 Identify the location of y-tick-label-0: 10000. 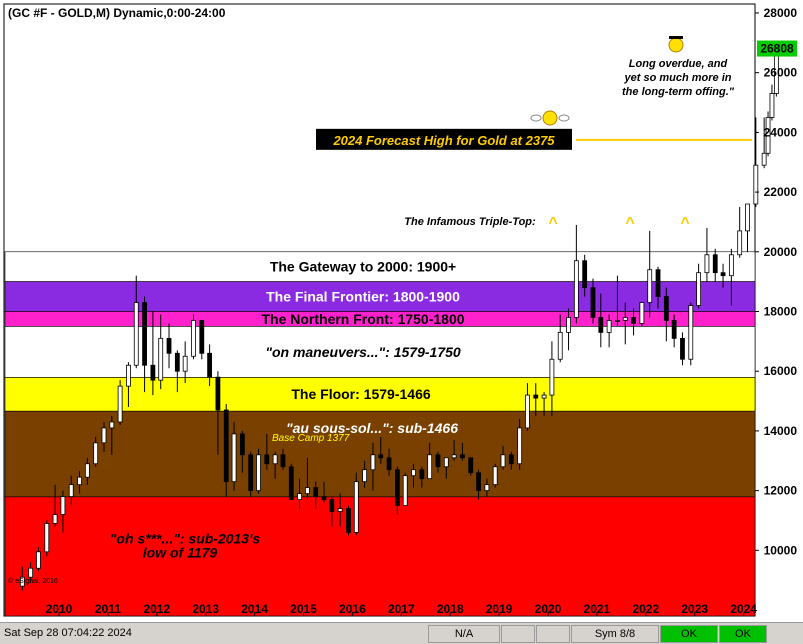
(781, 550).